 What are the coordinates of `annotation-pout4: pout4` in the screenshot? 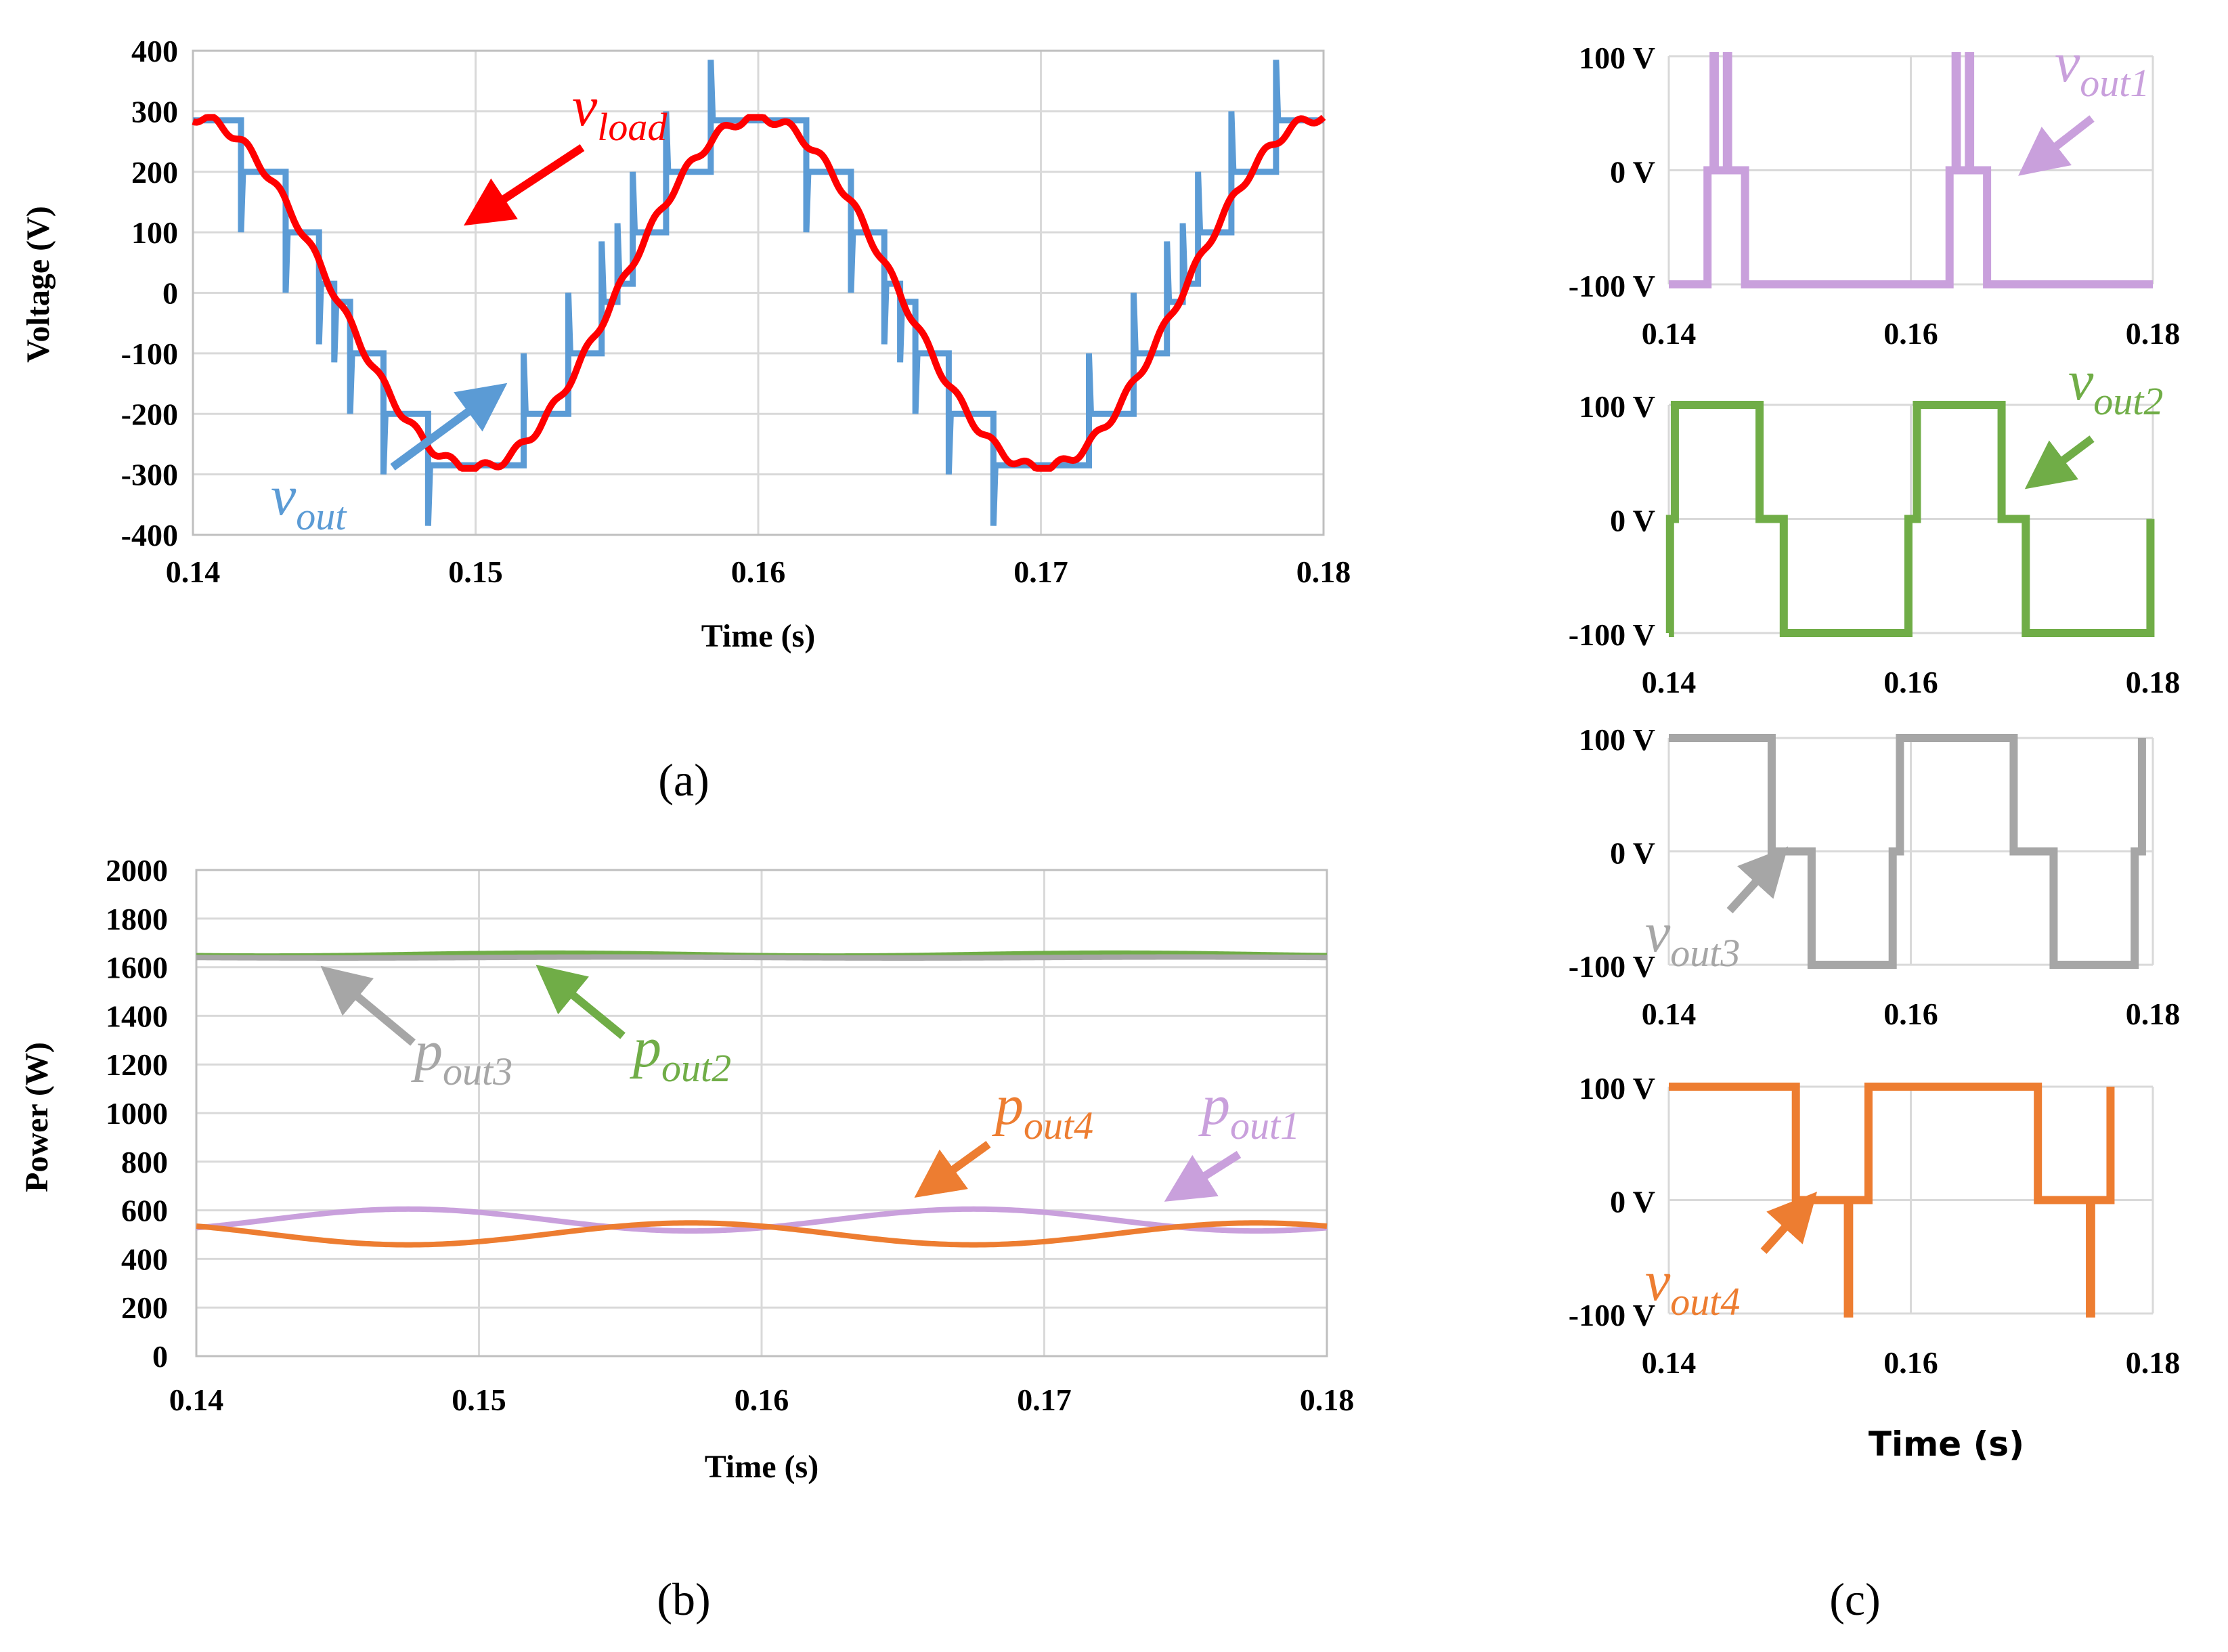 It's located at (1003, 1136).